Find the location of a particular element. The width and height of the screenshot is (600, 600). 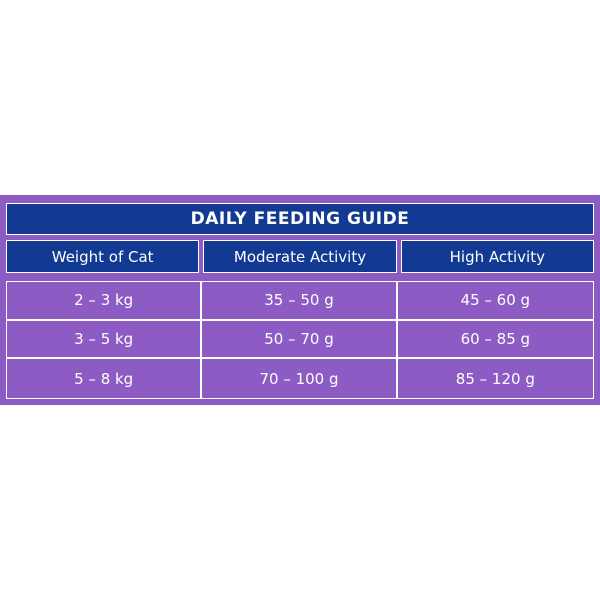

table-cell-moderate: 70 – 100 g is located at coordinates (300, 378).